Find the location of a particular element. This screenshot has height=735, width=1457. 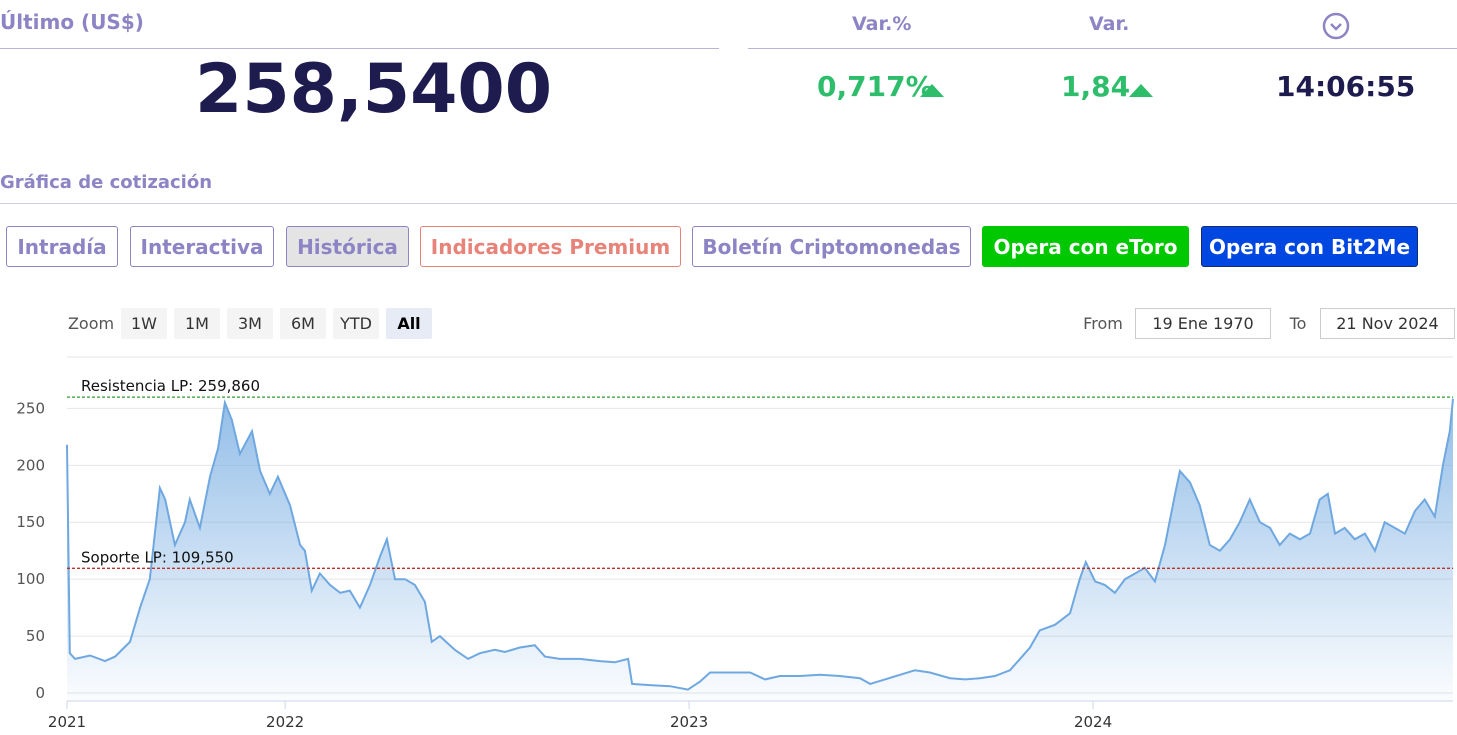

tab: Boletín Criptomonedas is located at coordinates (831, 246).